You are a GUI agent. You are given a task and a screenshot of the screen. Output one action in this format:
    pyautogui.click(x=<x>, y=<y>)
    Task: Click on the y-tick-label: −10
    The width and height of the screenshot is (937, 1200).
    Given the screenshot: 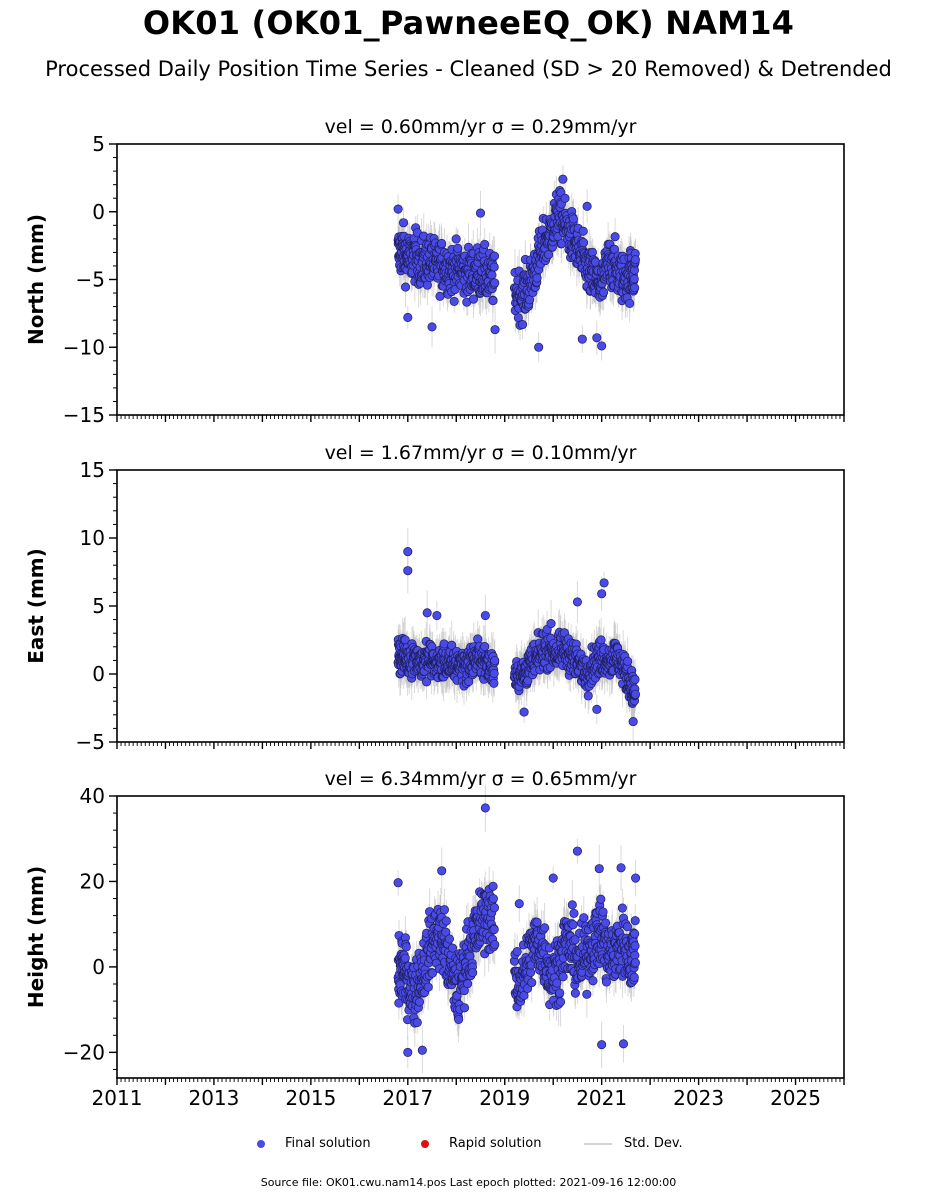 What is the action you would take?
    pyautogui.click(x=84, y=347)
    